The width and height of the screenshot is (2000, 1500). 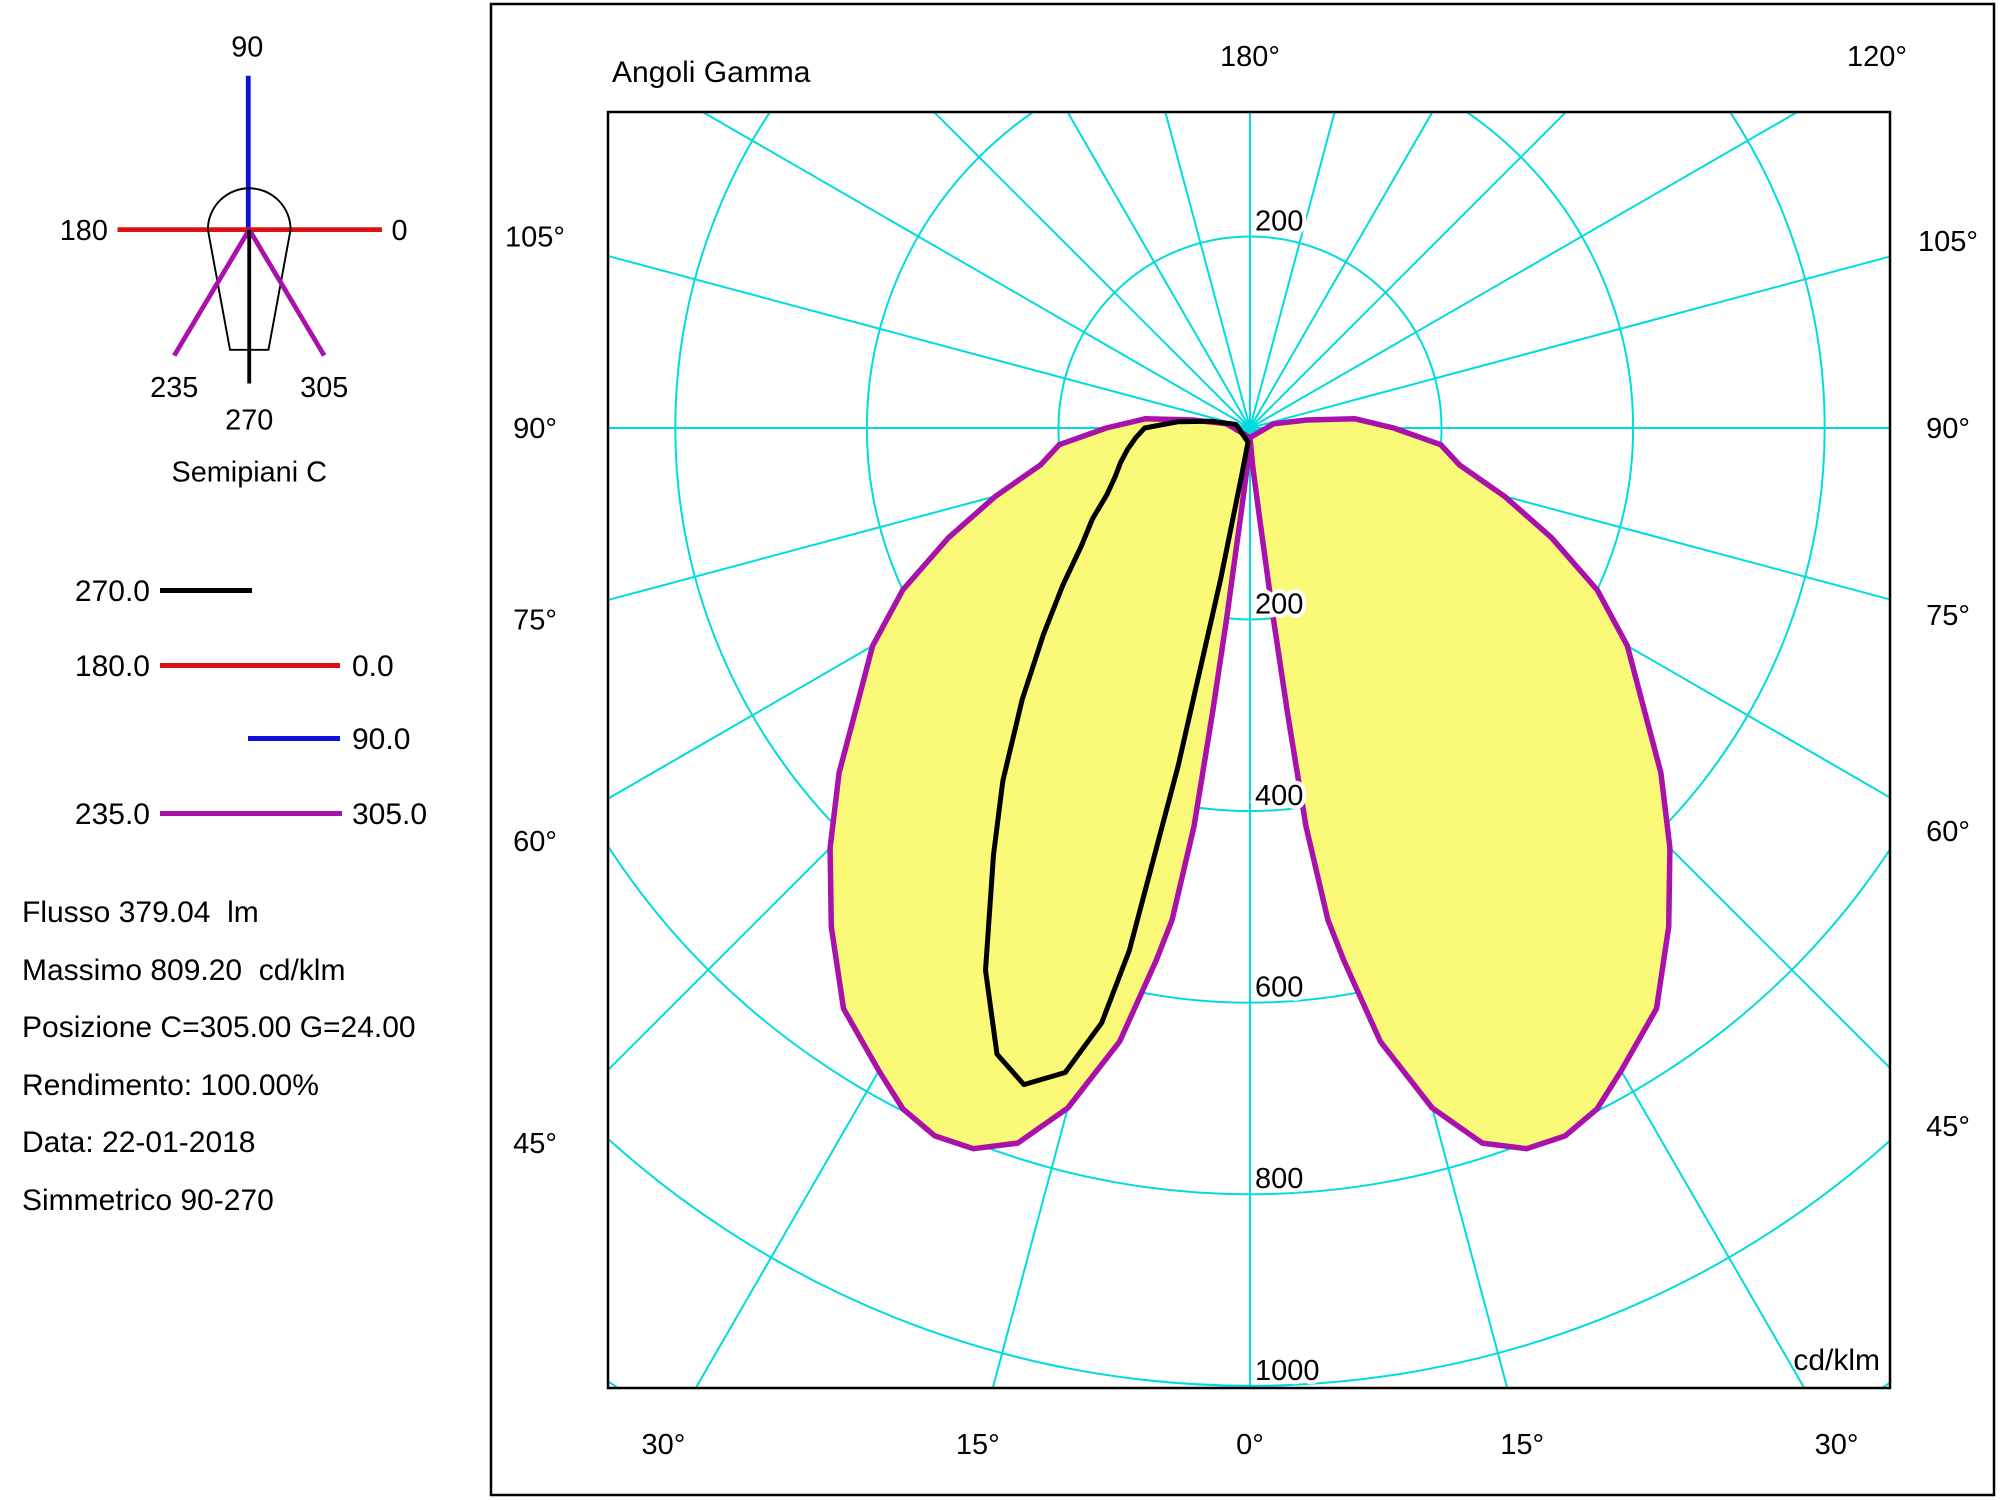 I want to click on unit-label: cd/klm, so click(x=1836, y=1360).